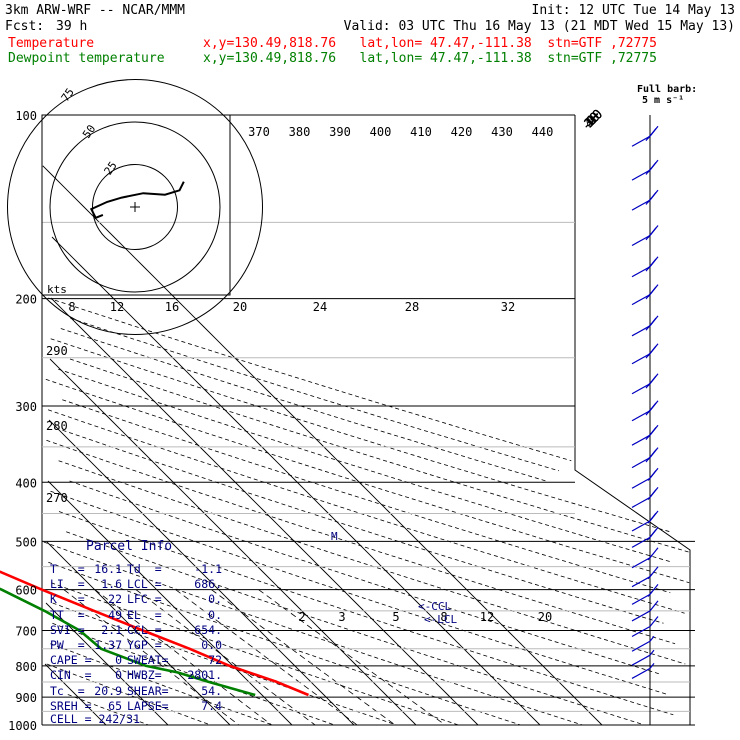  What do you see at coordinates (215, 599) in the screenshot?
I see `parcel-param-value: 0.` at bounding box center [215, 599].